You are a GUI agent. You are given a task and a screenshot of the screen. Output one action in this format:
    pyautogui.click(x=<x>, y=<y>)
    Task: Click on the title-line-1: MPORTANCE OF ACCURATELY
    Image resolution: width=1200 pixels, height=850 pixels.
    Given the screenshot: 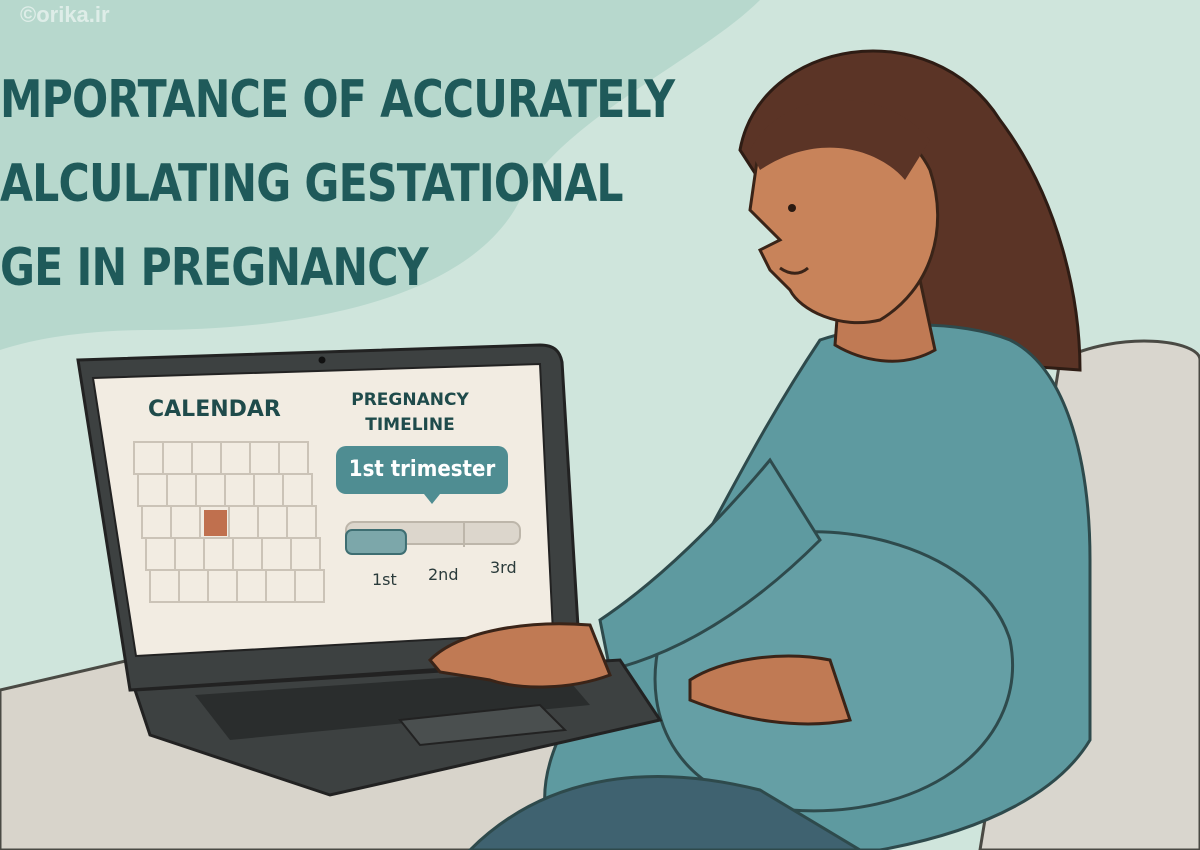 What is the action you would take?
    pyautogui.click(x=337, y=100)
    